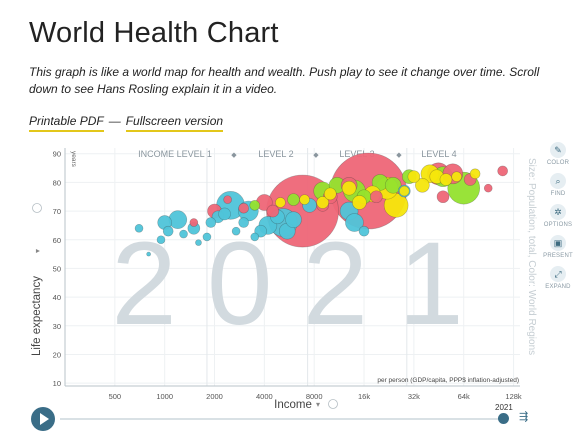  I want to click on income-level-label: LEVEL 4, so click(438, 154).